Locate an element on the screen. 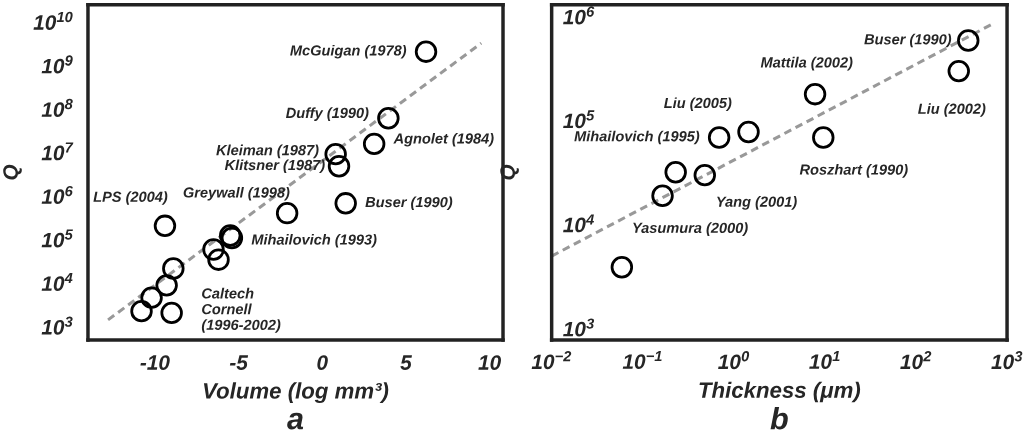 The image size is (1035, 441). annotation: Yasumura (2000) is located at coordinates (690, 229).